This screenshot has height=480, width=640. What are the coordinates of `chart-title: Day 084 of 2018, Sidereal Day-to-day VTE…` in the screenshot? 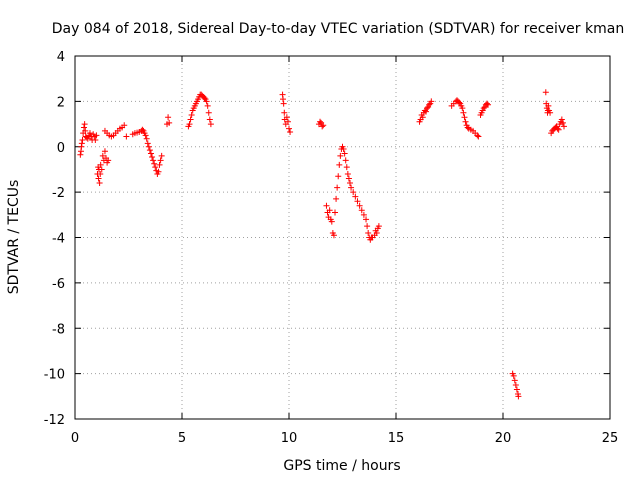 It's located at (338, 29).